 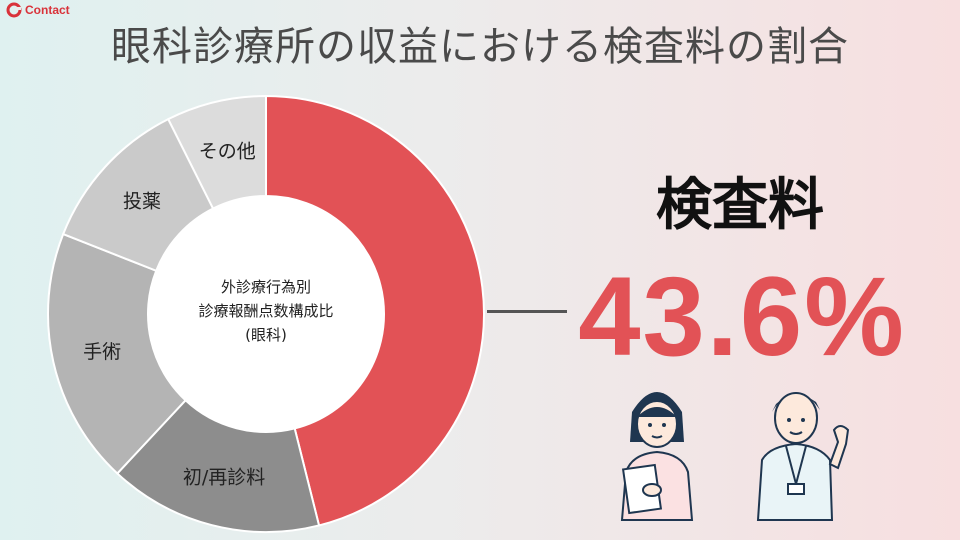 I want to click on slice-label-3: 投薬, so click(x=142, y=202).